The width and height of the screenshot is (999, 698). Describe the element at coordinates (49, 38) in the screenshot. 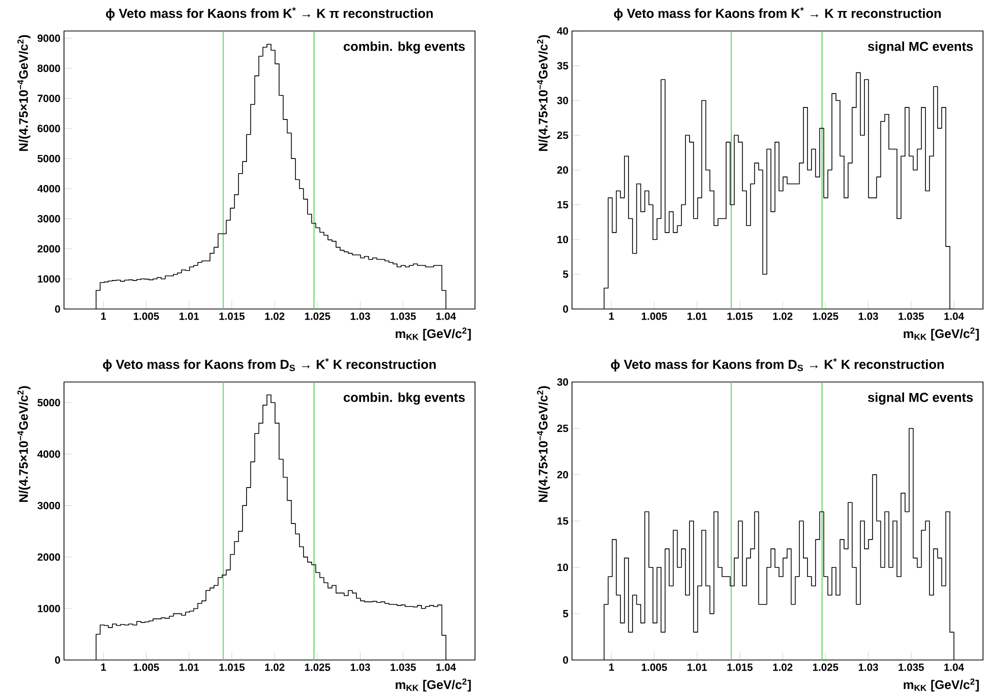

I see `y-tick-label: 9000` at that location.